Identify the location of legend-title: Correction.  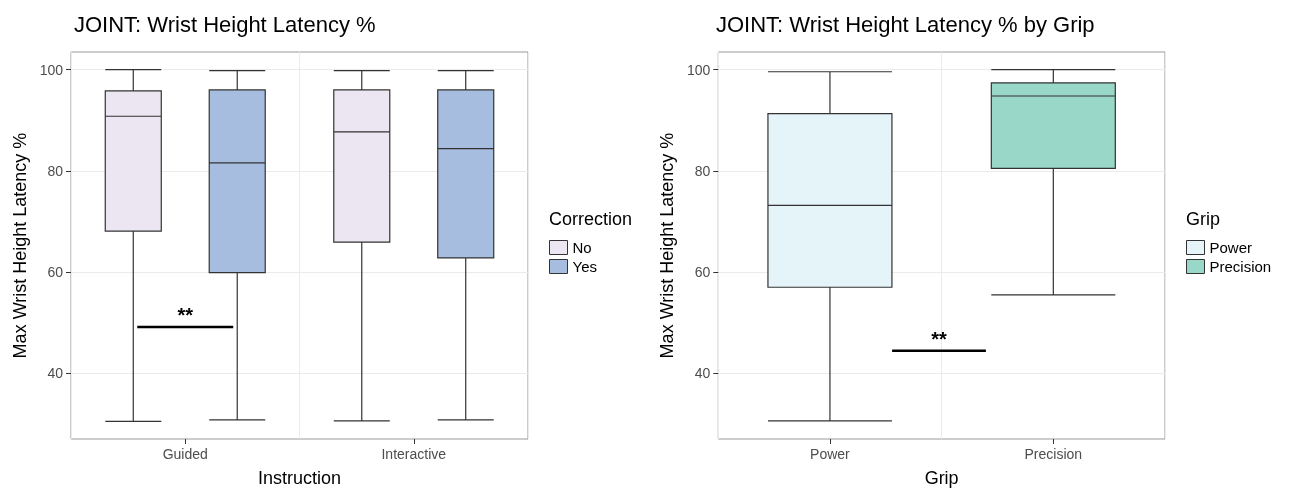
(591, 219).